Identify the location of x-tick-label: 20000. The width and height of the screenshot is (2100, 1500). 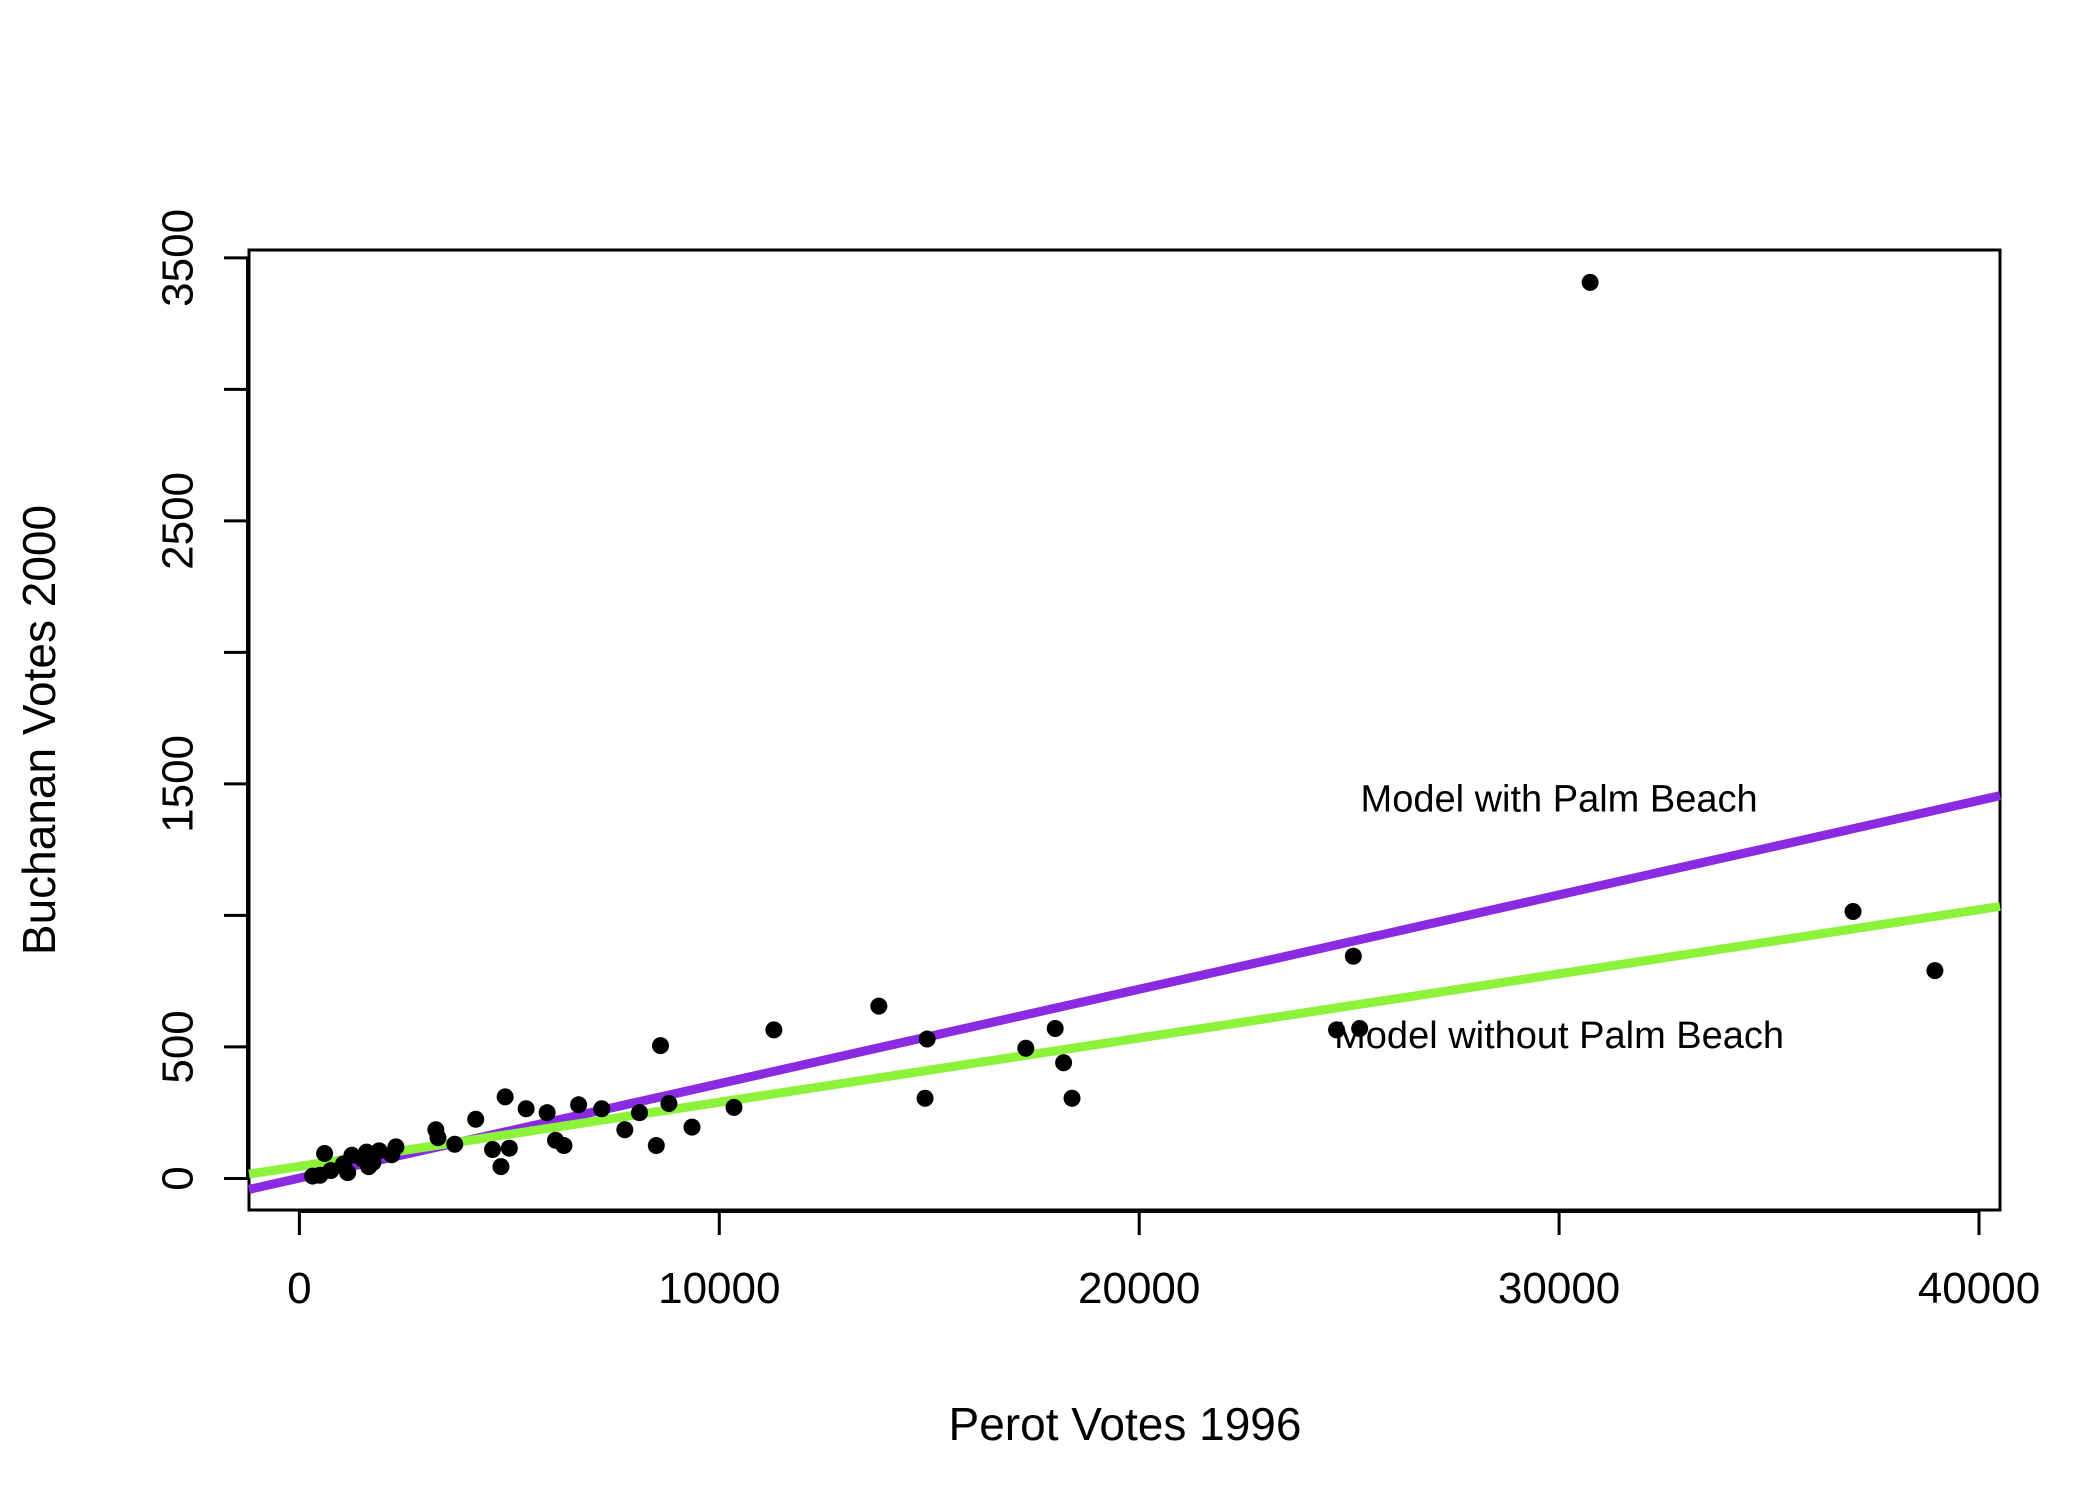
(1139, 1288).